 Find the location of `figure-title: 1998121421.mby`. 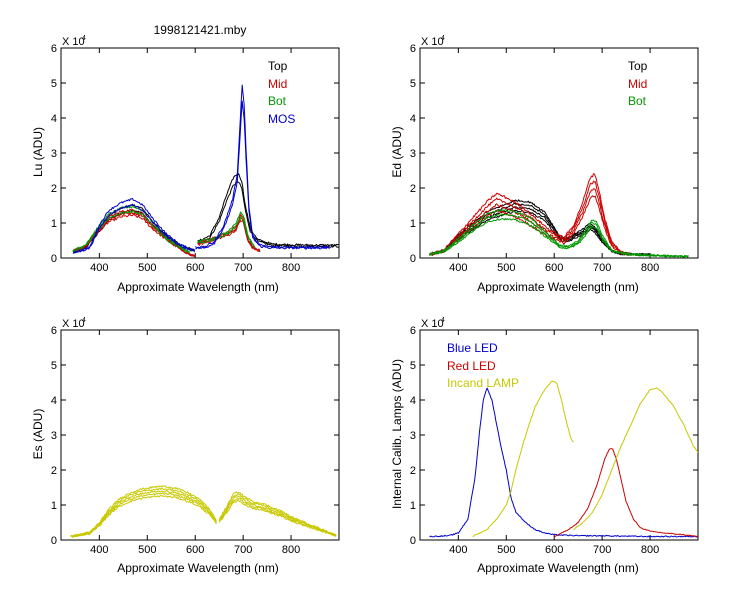

figure-title: 1998121421.mby is located at coordinates (200, 30).